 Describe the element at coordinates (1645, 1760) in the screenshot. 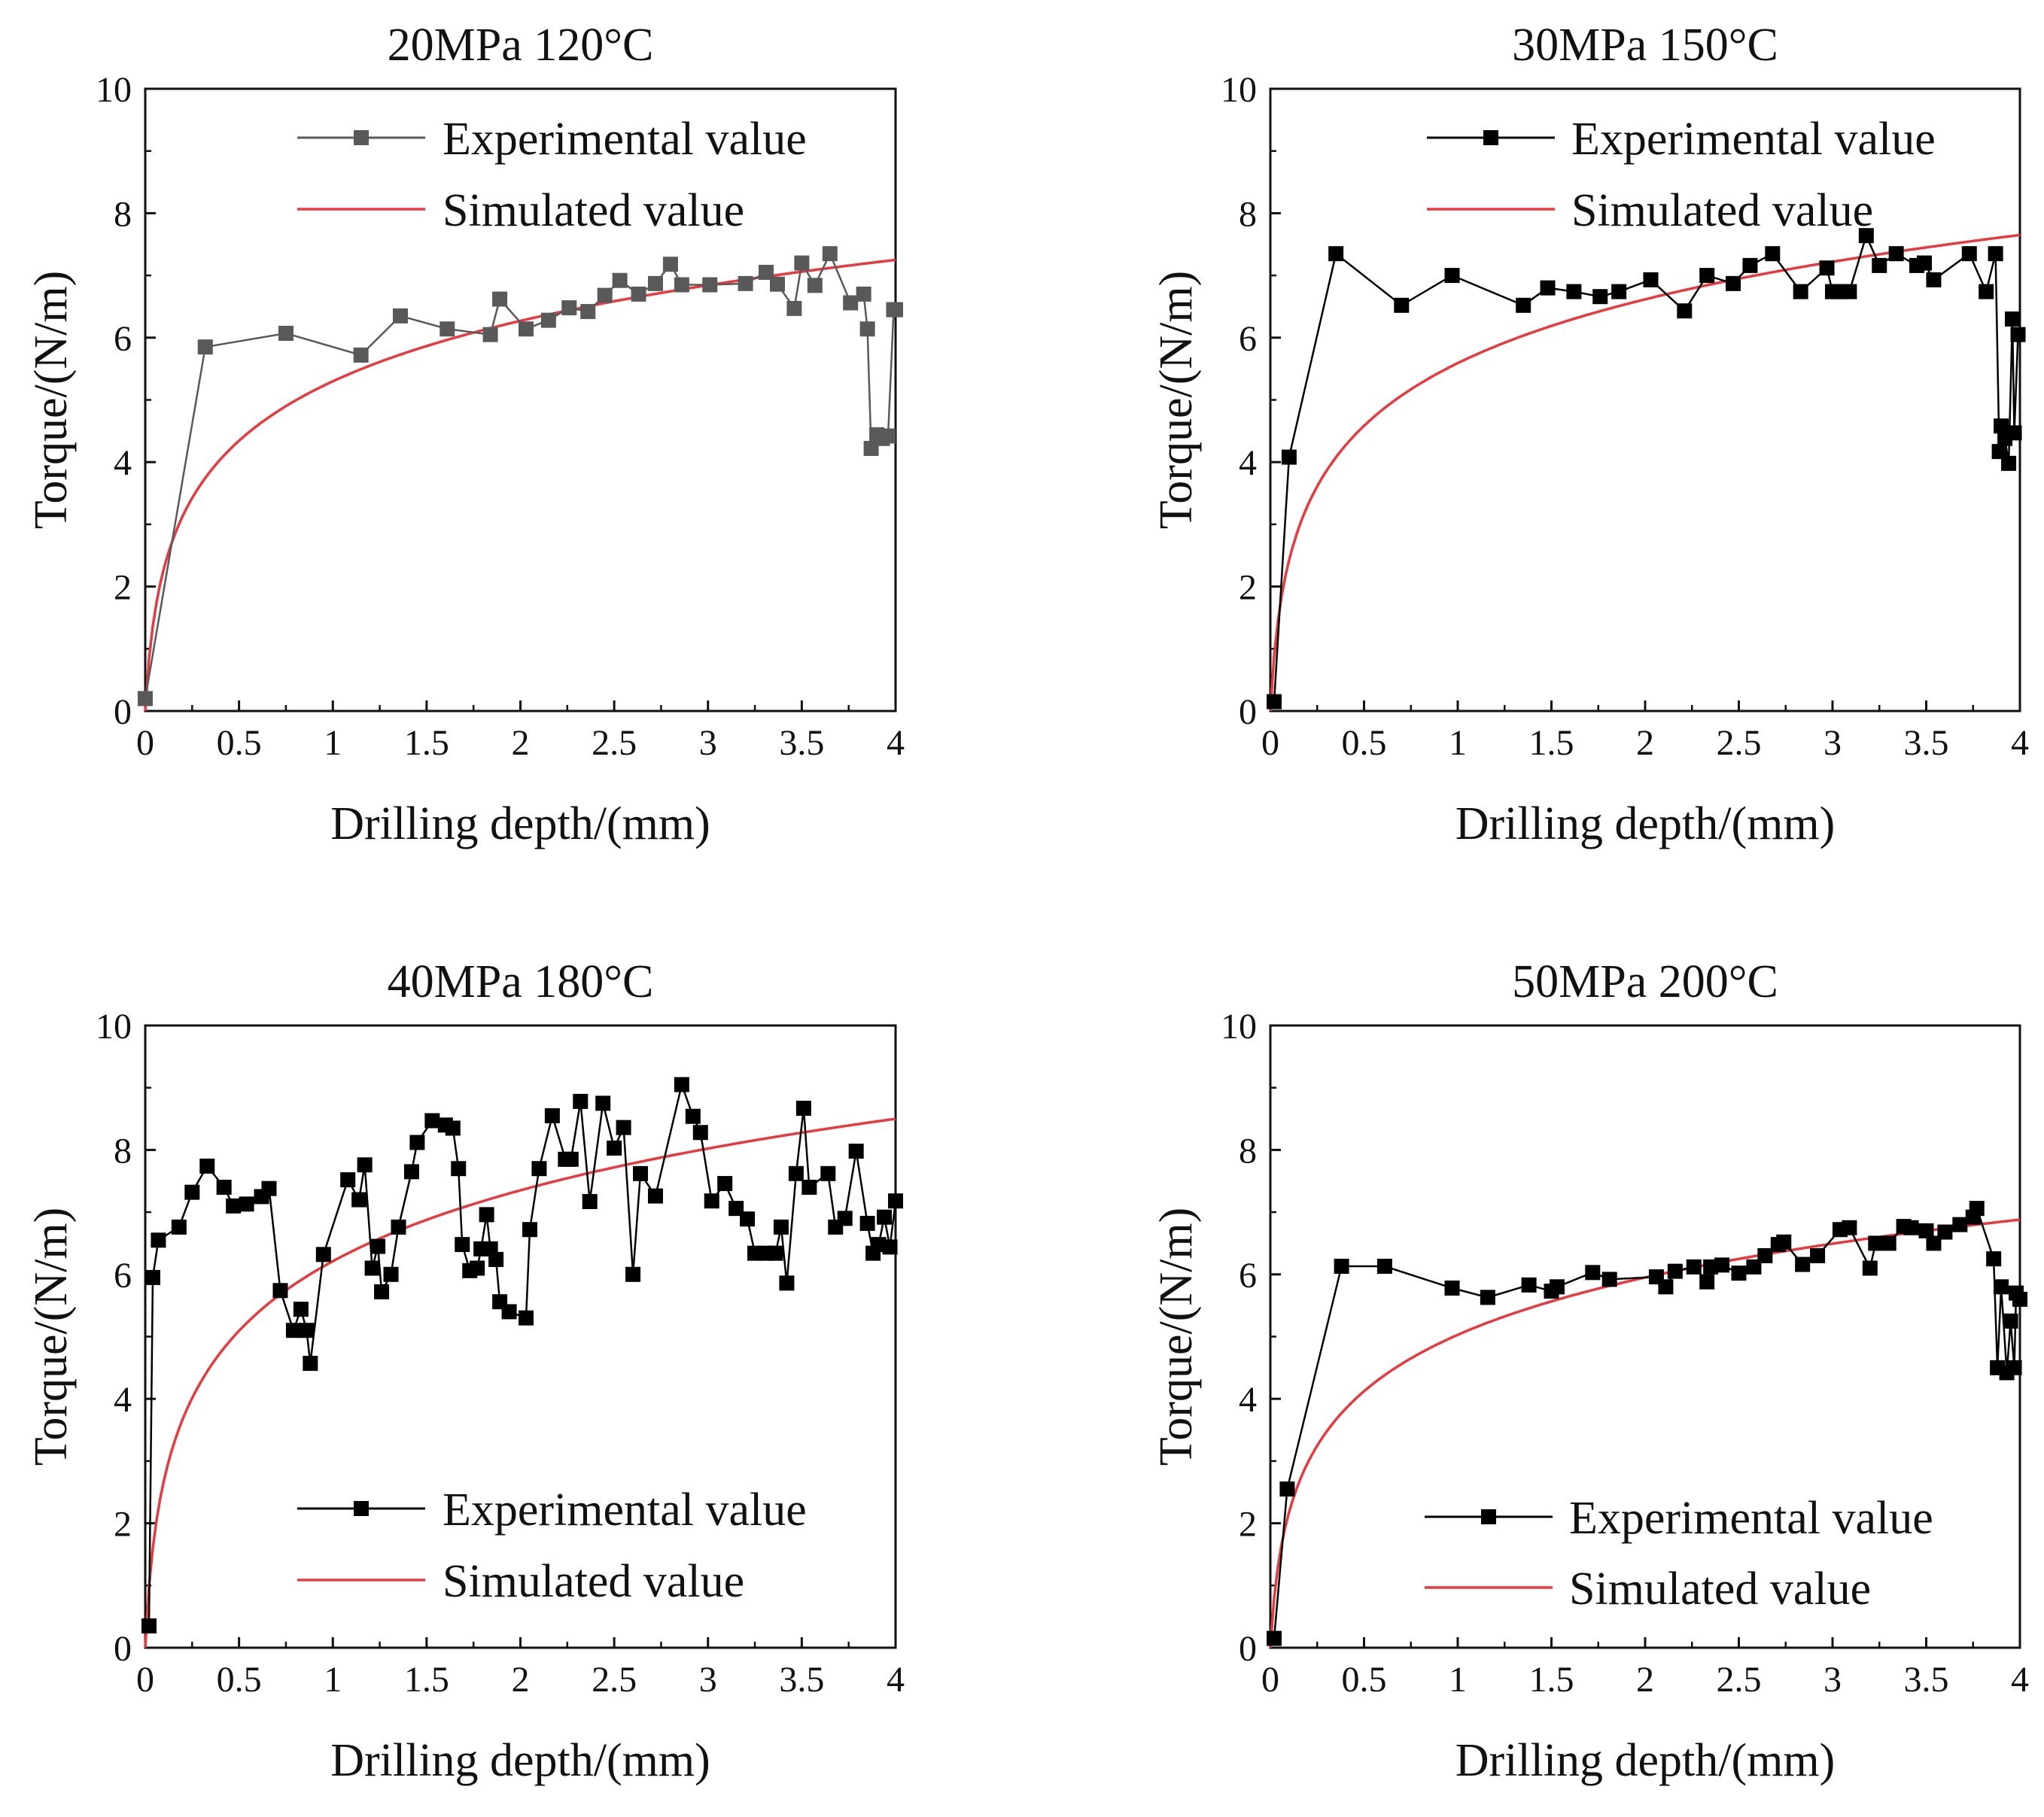

I see `x-axis-label: Drilling depth/(mm)` at that location.